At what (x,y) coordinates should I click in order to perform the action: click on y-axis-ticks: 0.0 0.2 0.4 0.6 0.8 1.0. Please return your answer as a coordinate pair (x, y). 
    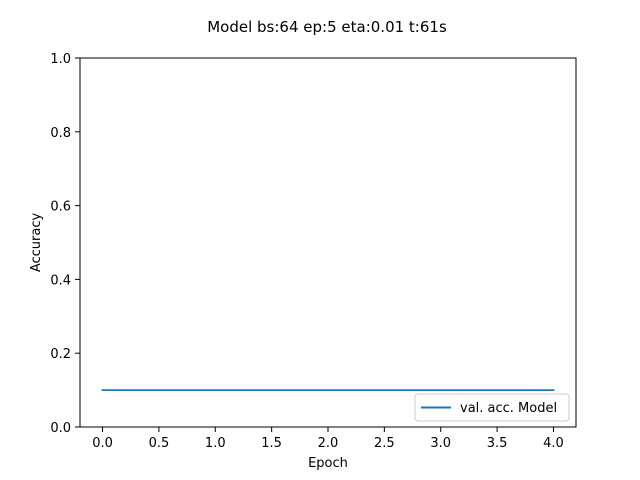
    Looking at the image, I should click on (65, 244).